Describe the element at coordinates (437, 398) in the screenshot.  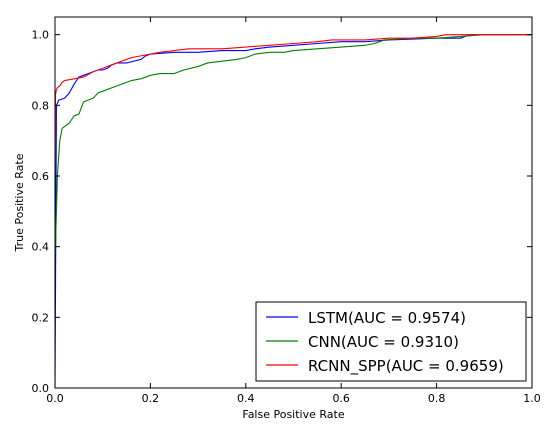
I see `x-tick-label: 0.8` at that location.